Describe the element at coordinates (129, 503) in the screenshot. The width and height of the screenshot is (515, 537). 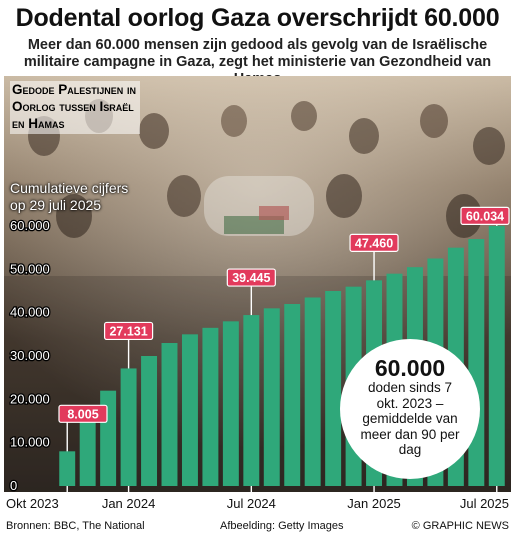
I see `x-tick-label: Jan 2024` at that location.